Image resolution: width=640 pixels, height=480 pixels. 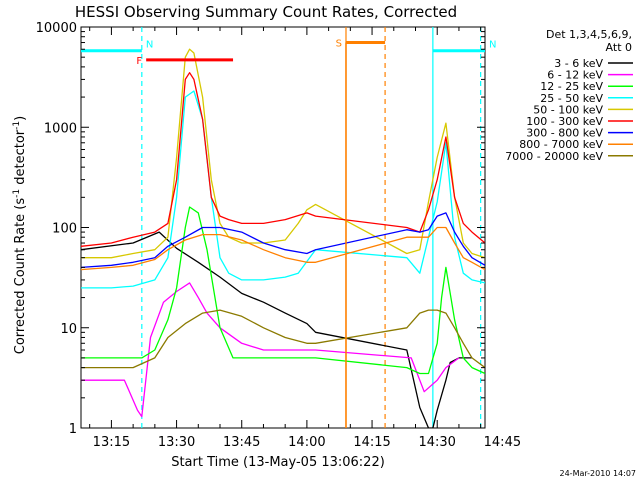 What do you see at coordinates (68, 329) in the screenshot?
I see `y-tick-label: 10` at bounding box center [68, 329].